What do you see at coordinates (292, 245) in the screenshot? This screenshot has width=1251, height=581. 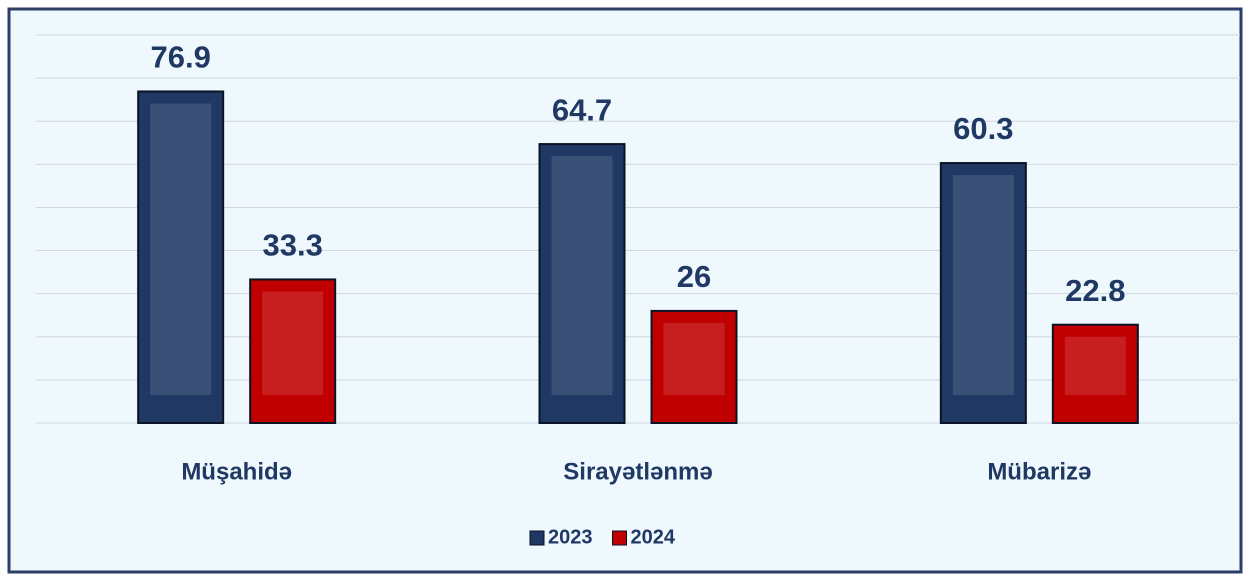 I see `value-label: 33.3` at bounding box center [292, 245].